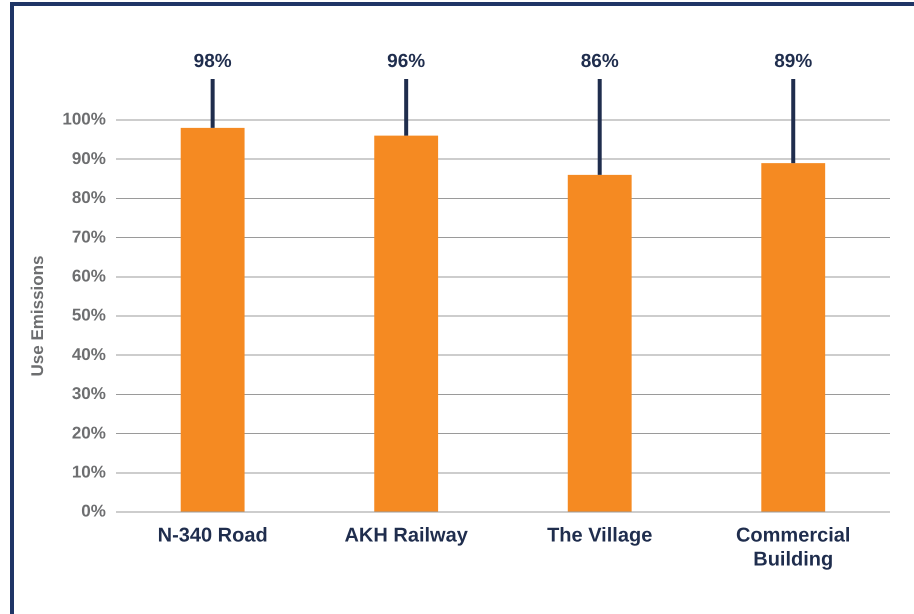 The width and height of the screenshot is (914, 614). What do you see at coordinates (84, 119) in the screenshot?
I see `y-tick-label: 100%` at bounding box center [84, 119].